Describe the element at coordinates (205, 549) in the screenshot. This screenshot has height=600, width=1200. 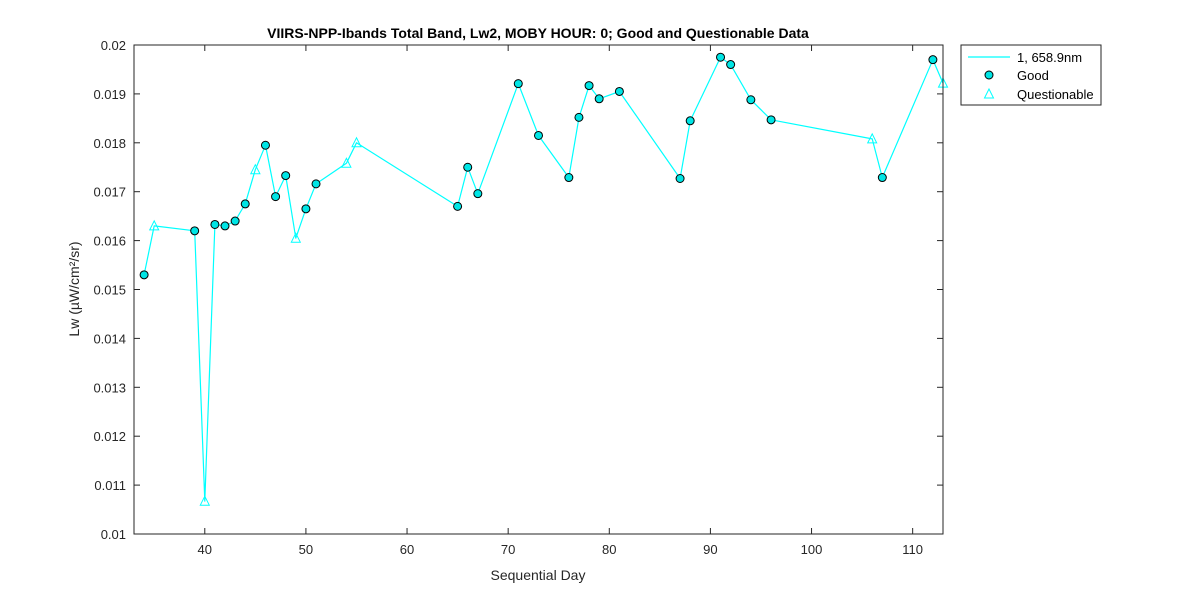
I see `x-tick-label: 40` at that location.